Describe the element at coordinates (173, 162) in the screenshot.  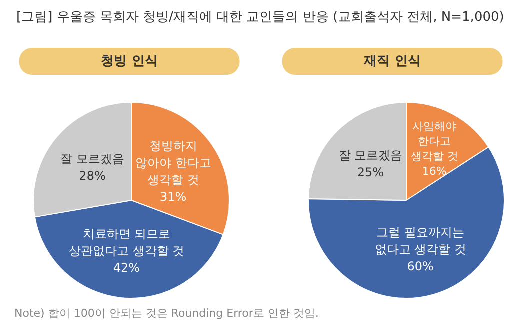
I see `slice-label: 청빙하지 않아야 한다고 생각할 것` at that location.